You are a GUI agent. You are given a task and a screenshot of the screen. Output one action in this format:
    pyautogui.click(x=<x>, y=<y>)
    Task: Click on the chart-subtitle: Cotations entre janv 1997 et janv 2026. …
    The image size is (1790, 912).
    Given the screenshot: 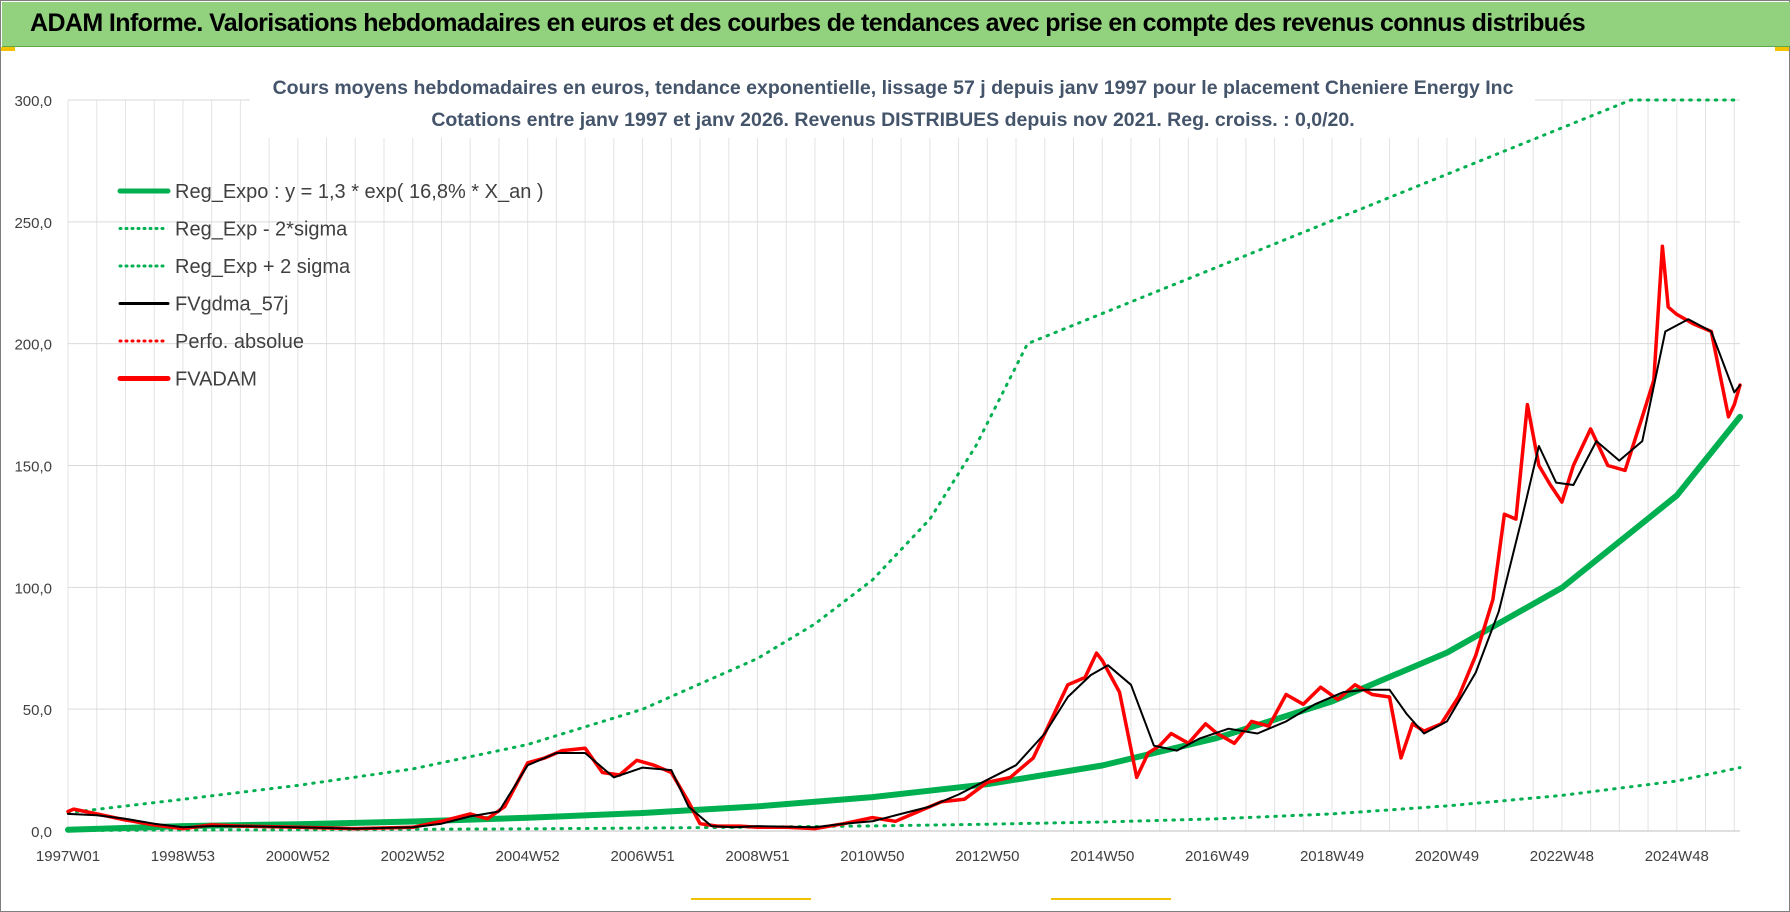 What is the action you would take?
    pyautogui.click(x=892, y=120)
    